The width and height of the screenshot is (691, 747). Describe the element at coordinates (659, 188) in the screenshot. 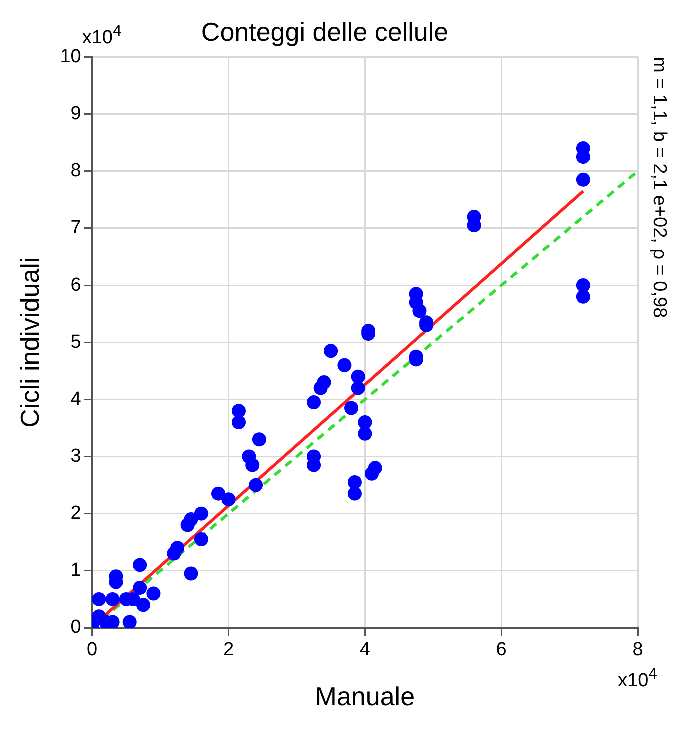

I see `text: m = 1,1, b = 2,1 e+02, ρ = 0,98` at that location.